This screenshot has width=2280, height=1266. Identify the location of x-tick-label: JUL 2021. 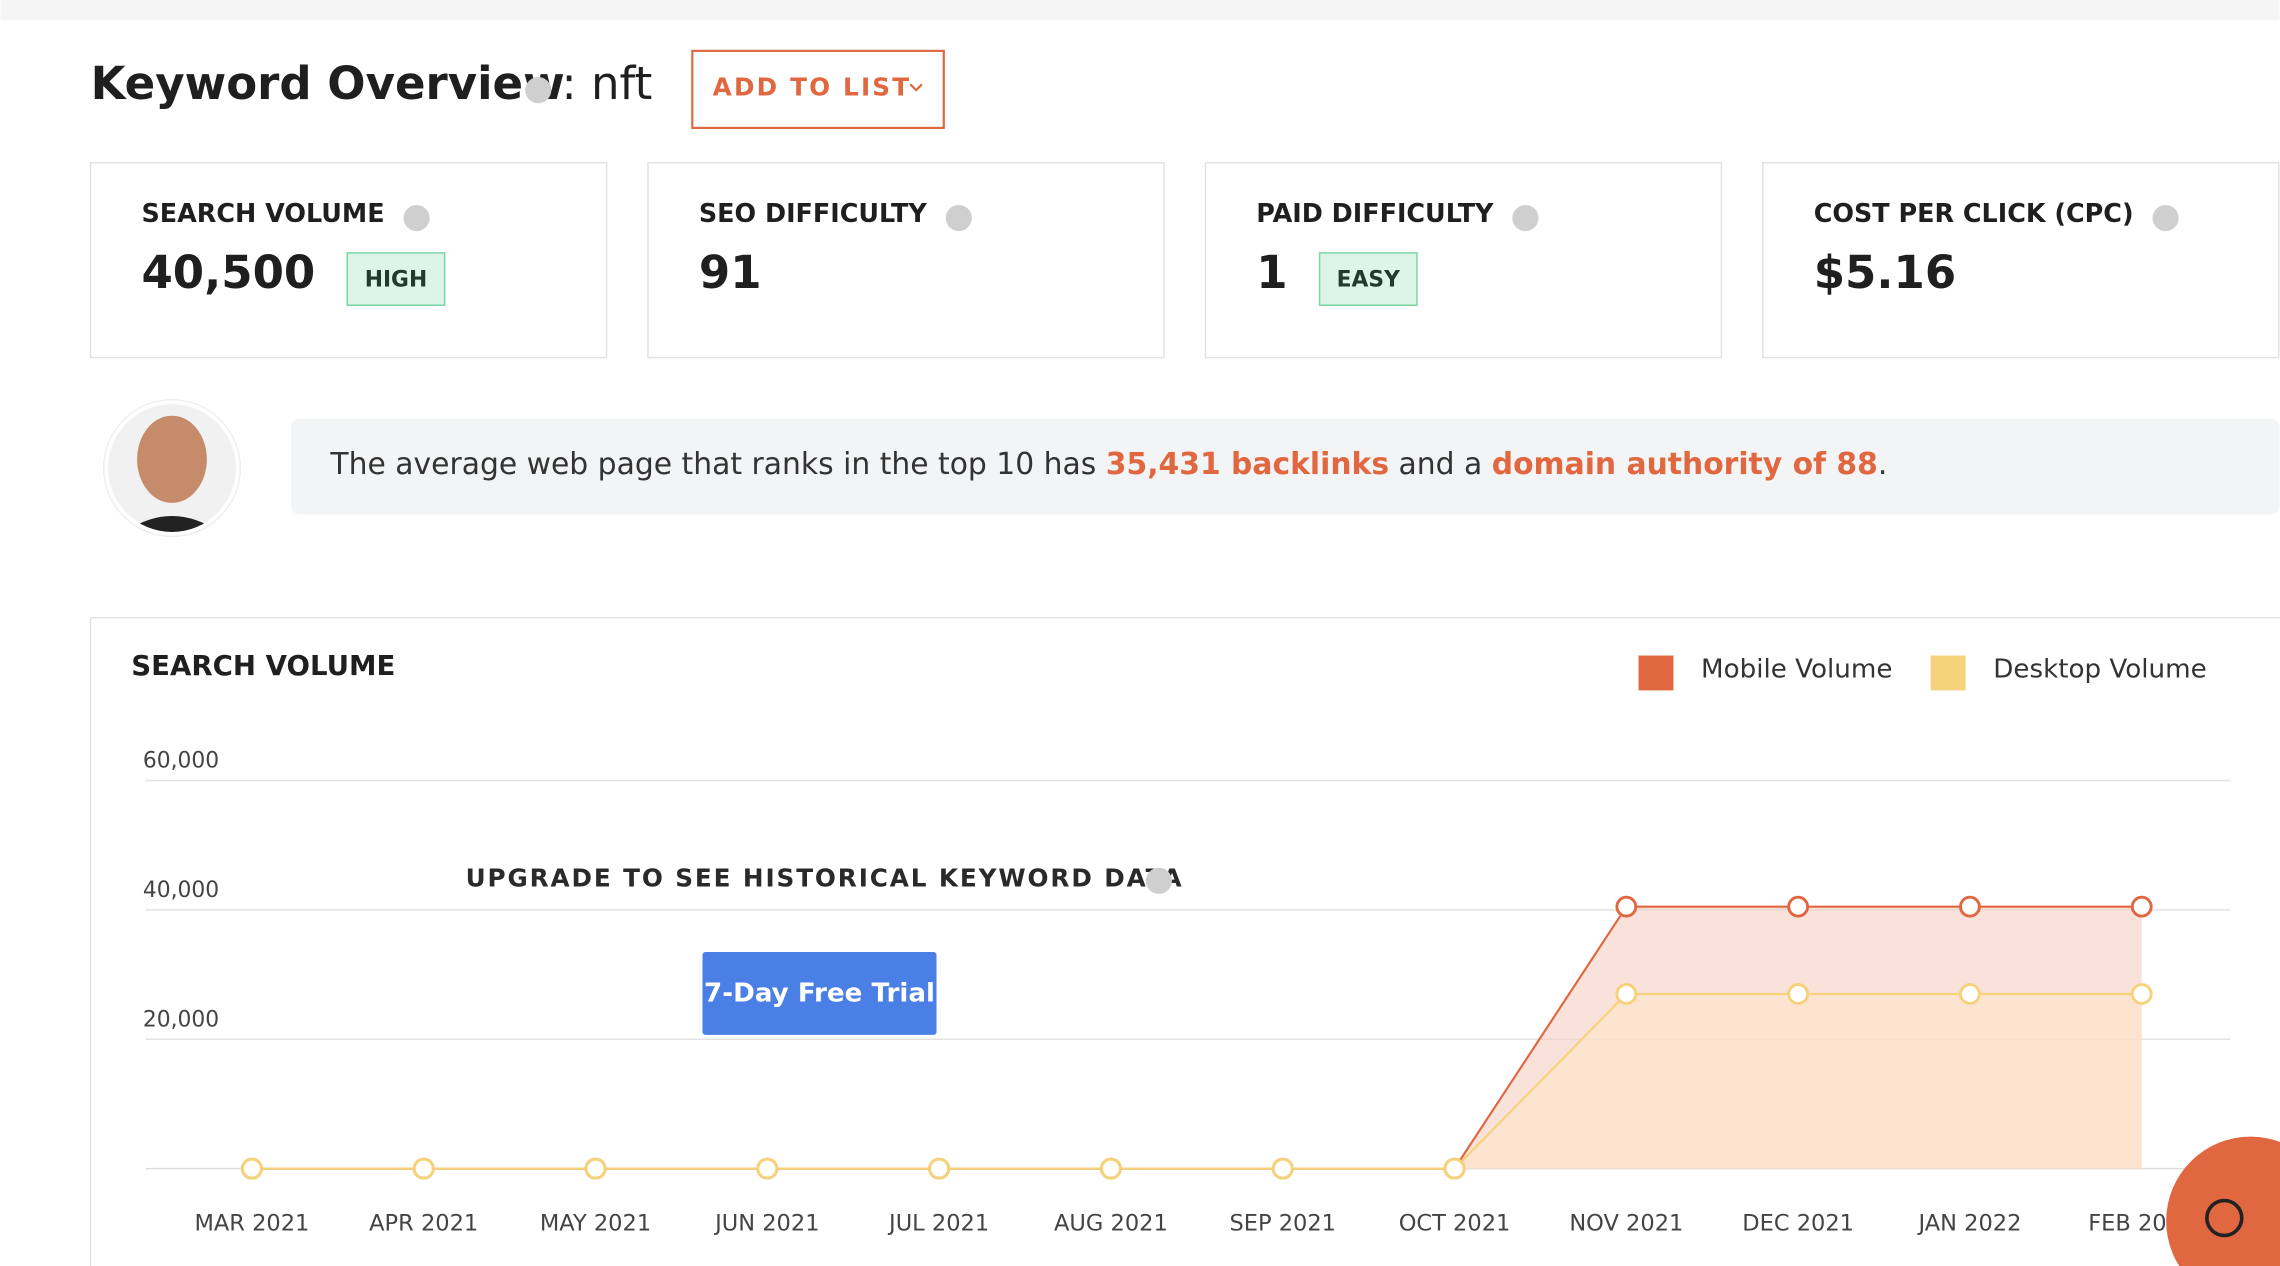
(938, 1223).